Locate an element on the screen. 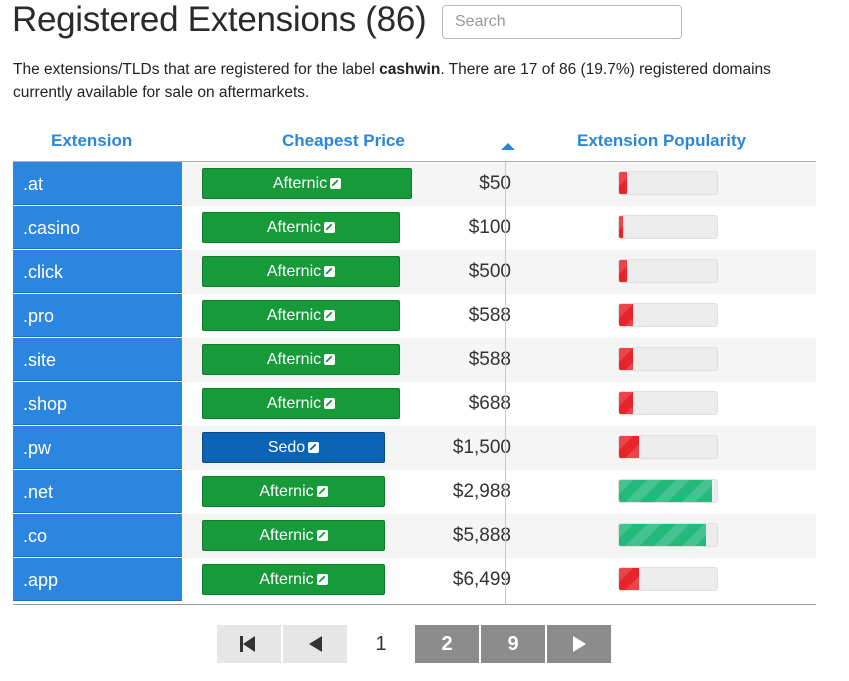 The width and height of the screenshot is (849, 681). current-page: 1 is located at coordinates (381, 644).